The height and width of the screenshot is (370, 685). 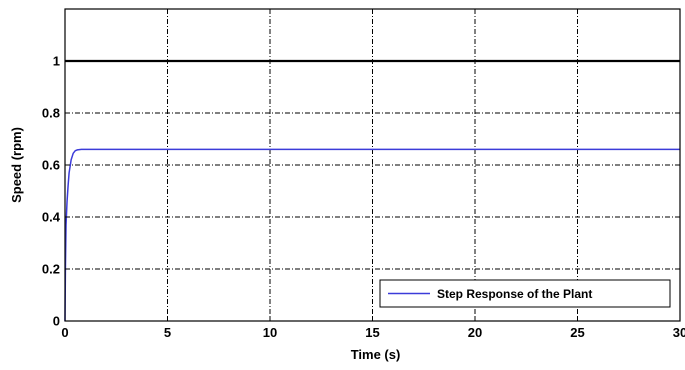 What do you see at coordinates (475, 332) in the screenshot?
I see `x-tick-label: 20` at bounding box center [475, 332].